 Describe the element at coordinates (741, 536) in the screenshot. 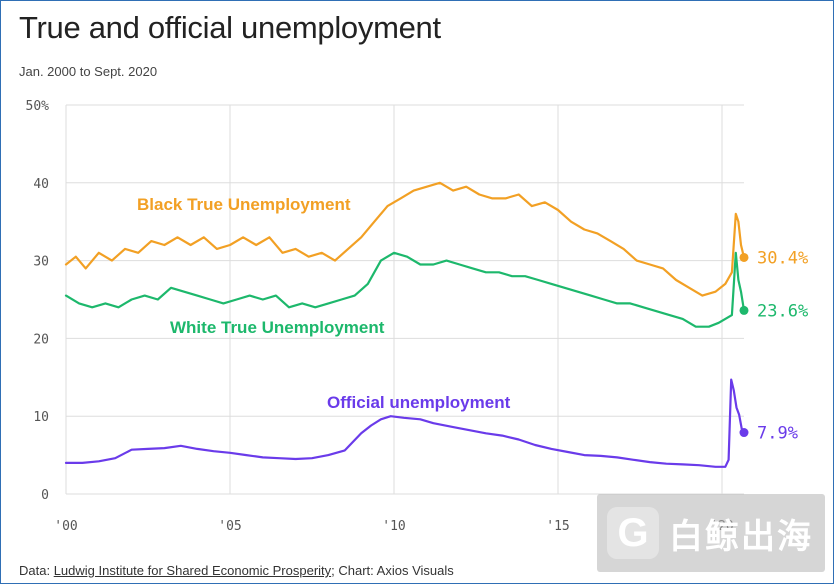

I see `watermark-text: 白鲸出海` at that location.